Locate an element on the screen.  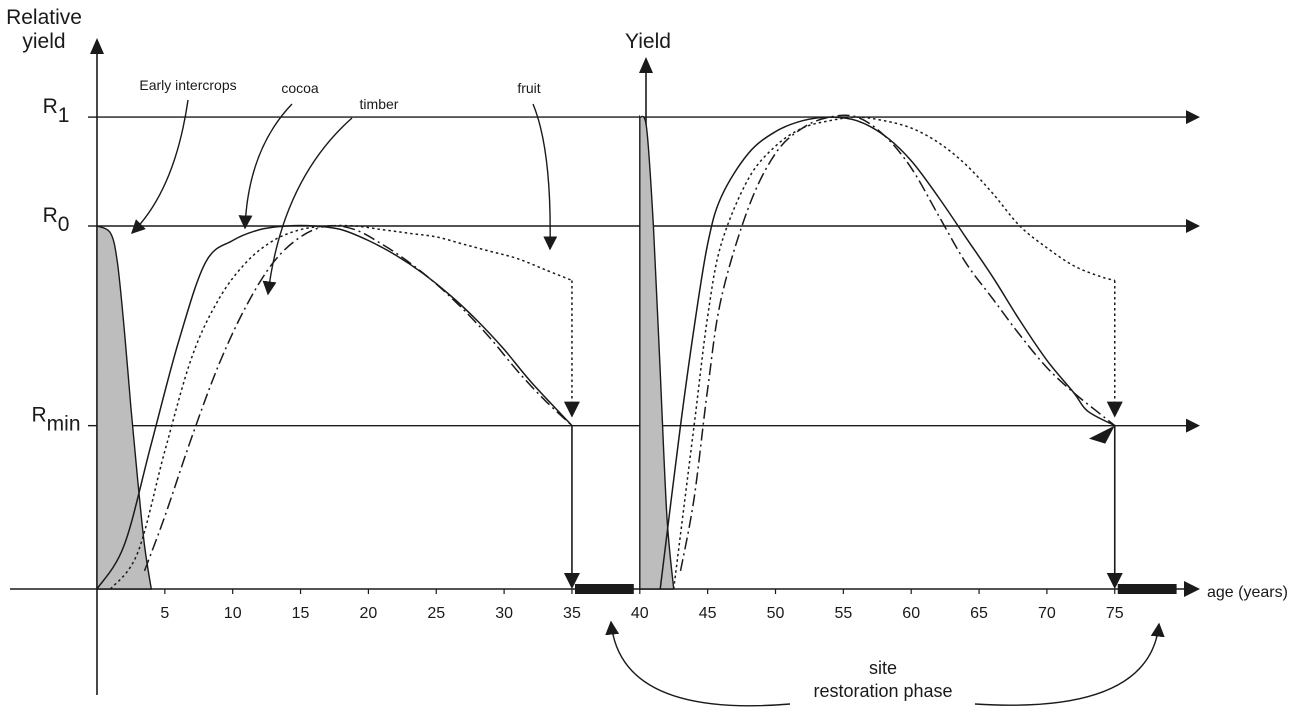
x-tick-labels: 5 10 15 20 25 30 35 40 45 50 55 60 65 70 75 is located at coordinates (642, 605).